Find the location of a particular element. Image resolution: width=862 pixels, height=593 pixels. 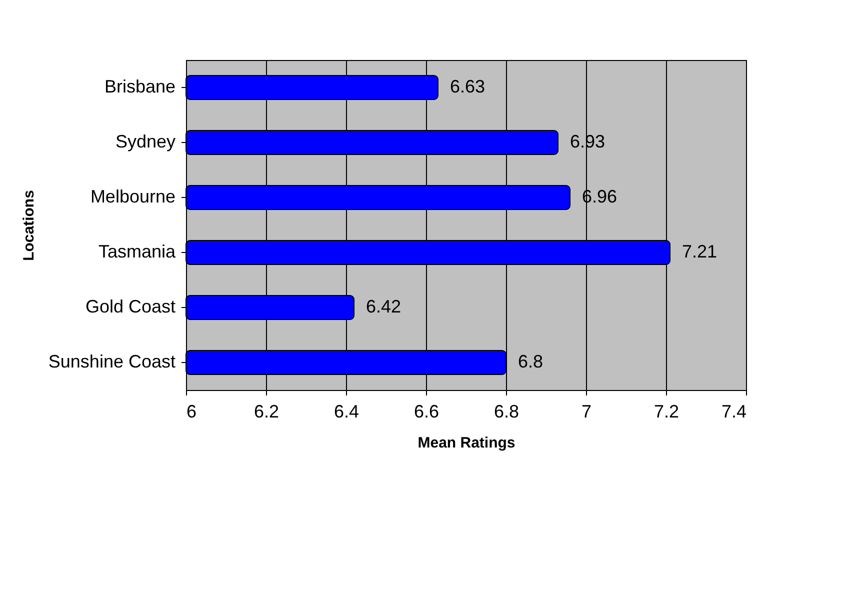

x-tick-label: 7.4 is located at coordinates (733, 412).